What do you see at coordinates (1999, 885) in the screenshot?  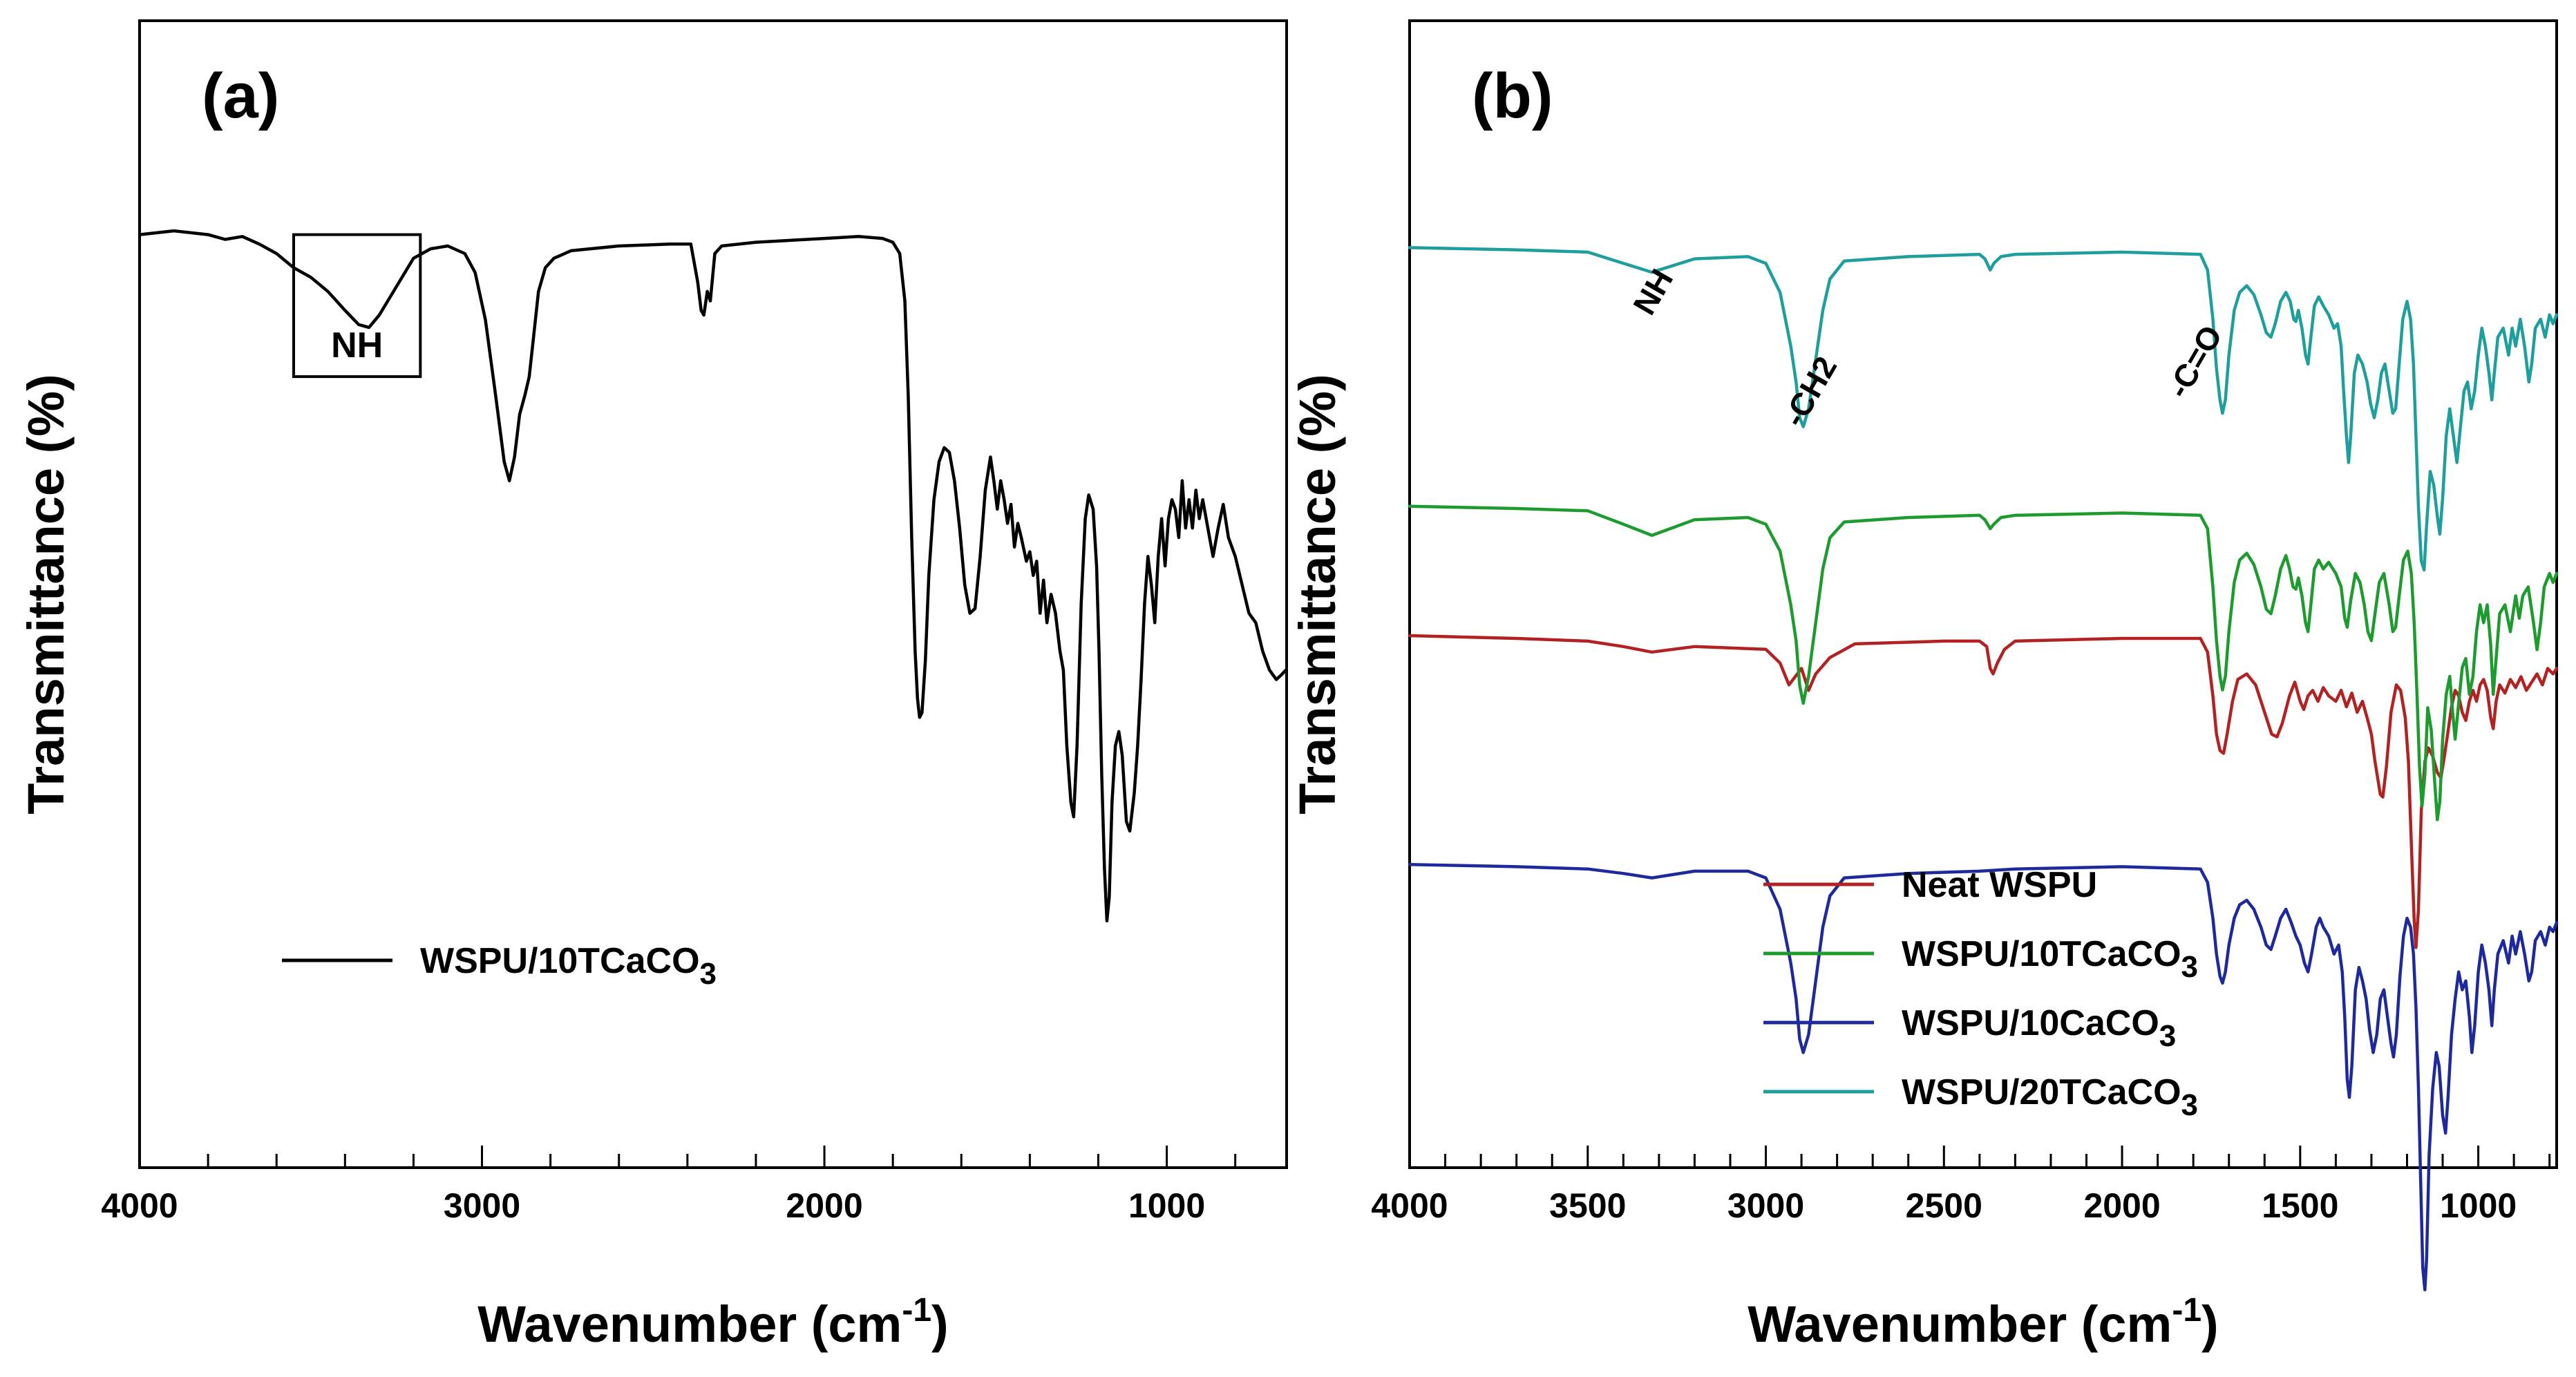 I see `legend-label: Neat WSPU` at bounding box center [1999, 885].